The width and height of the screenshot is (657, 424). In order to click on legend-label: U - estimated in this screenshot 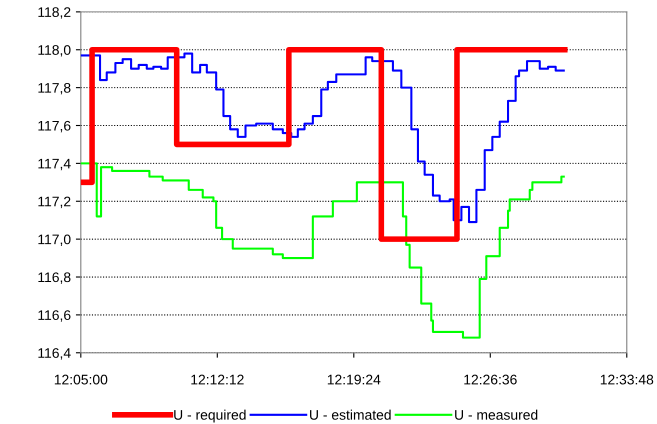, I will do `click(350, 415)`.